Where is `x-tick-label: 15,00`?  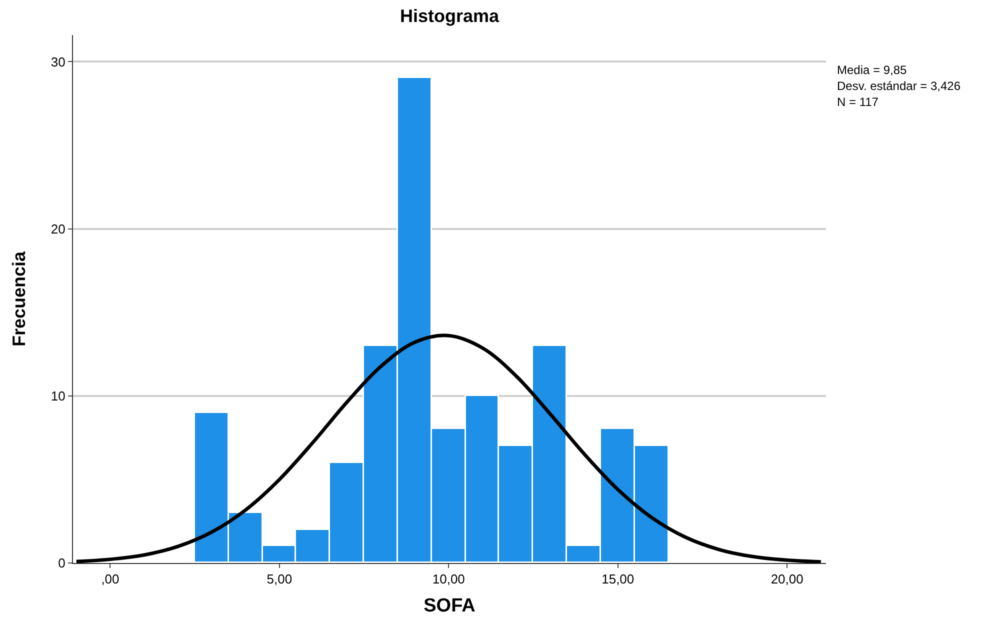
x-tick-label: 15,00 is located at coordinates (618, 579).